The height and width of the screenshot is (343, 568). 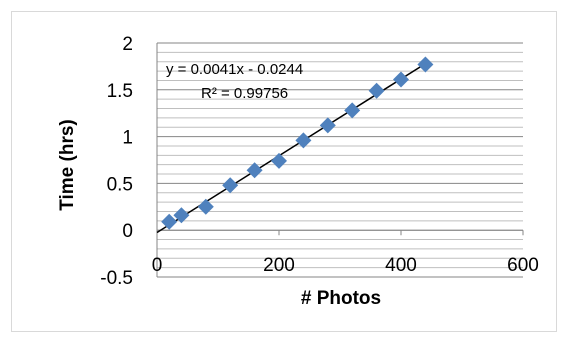 I want to click on x-tick-label: 200, so click(x=279, y=265).